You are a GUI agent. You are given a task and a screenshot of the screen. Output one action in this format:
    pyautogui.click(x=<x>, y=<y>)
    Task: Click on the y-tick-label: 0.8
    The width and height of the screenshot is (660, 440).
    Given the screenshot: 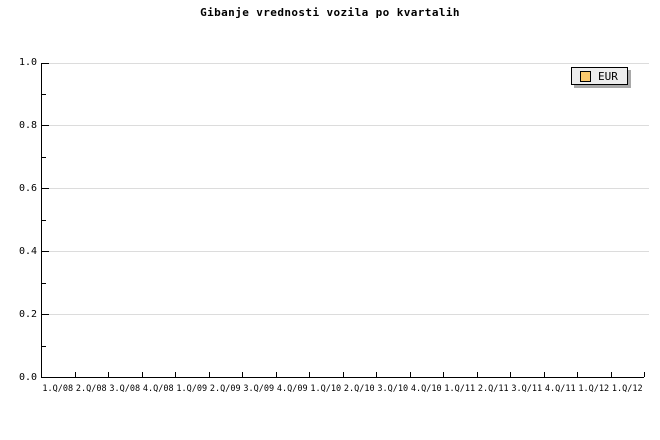 What is the action you would take?
    pyautogui.click(x=27, y=125)
    